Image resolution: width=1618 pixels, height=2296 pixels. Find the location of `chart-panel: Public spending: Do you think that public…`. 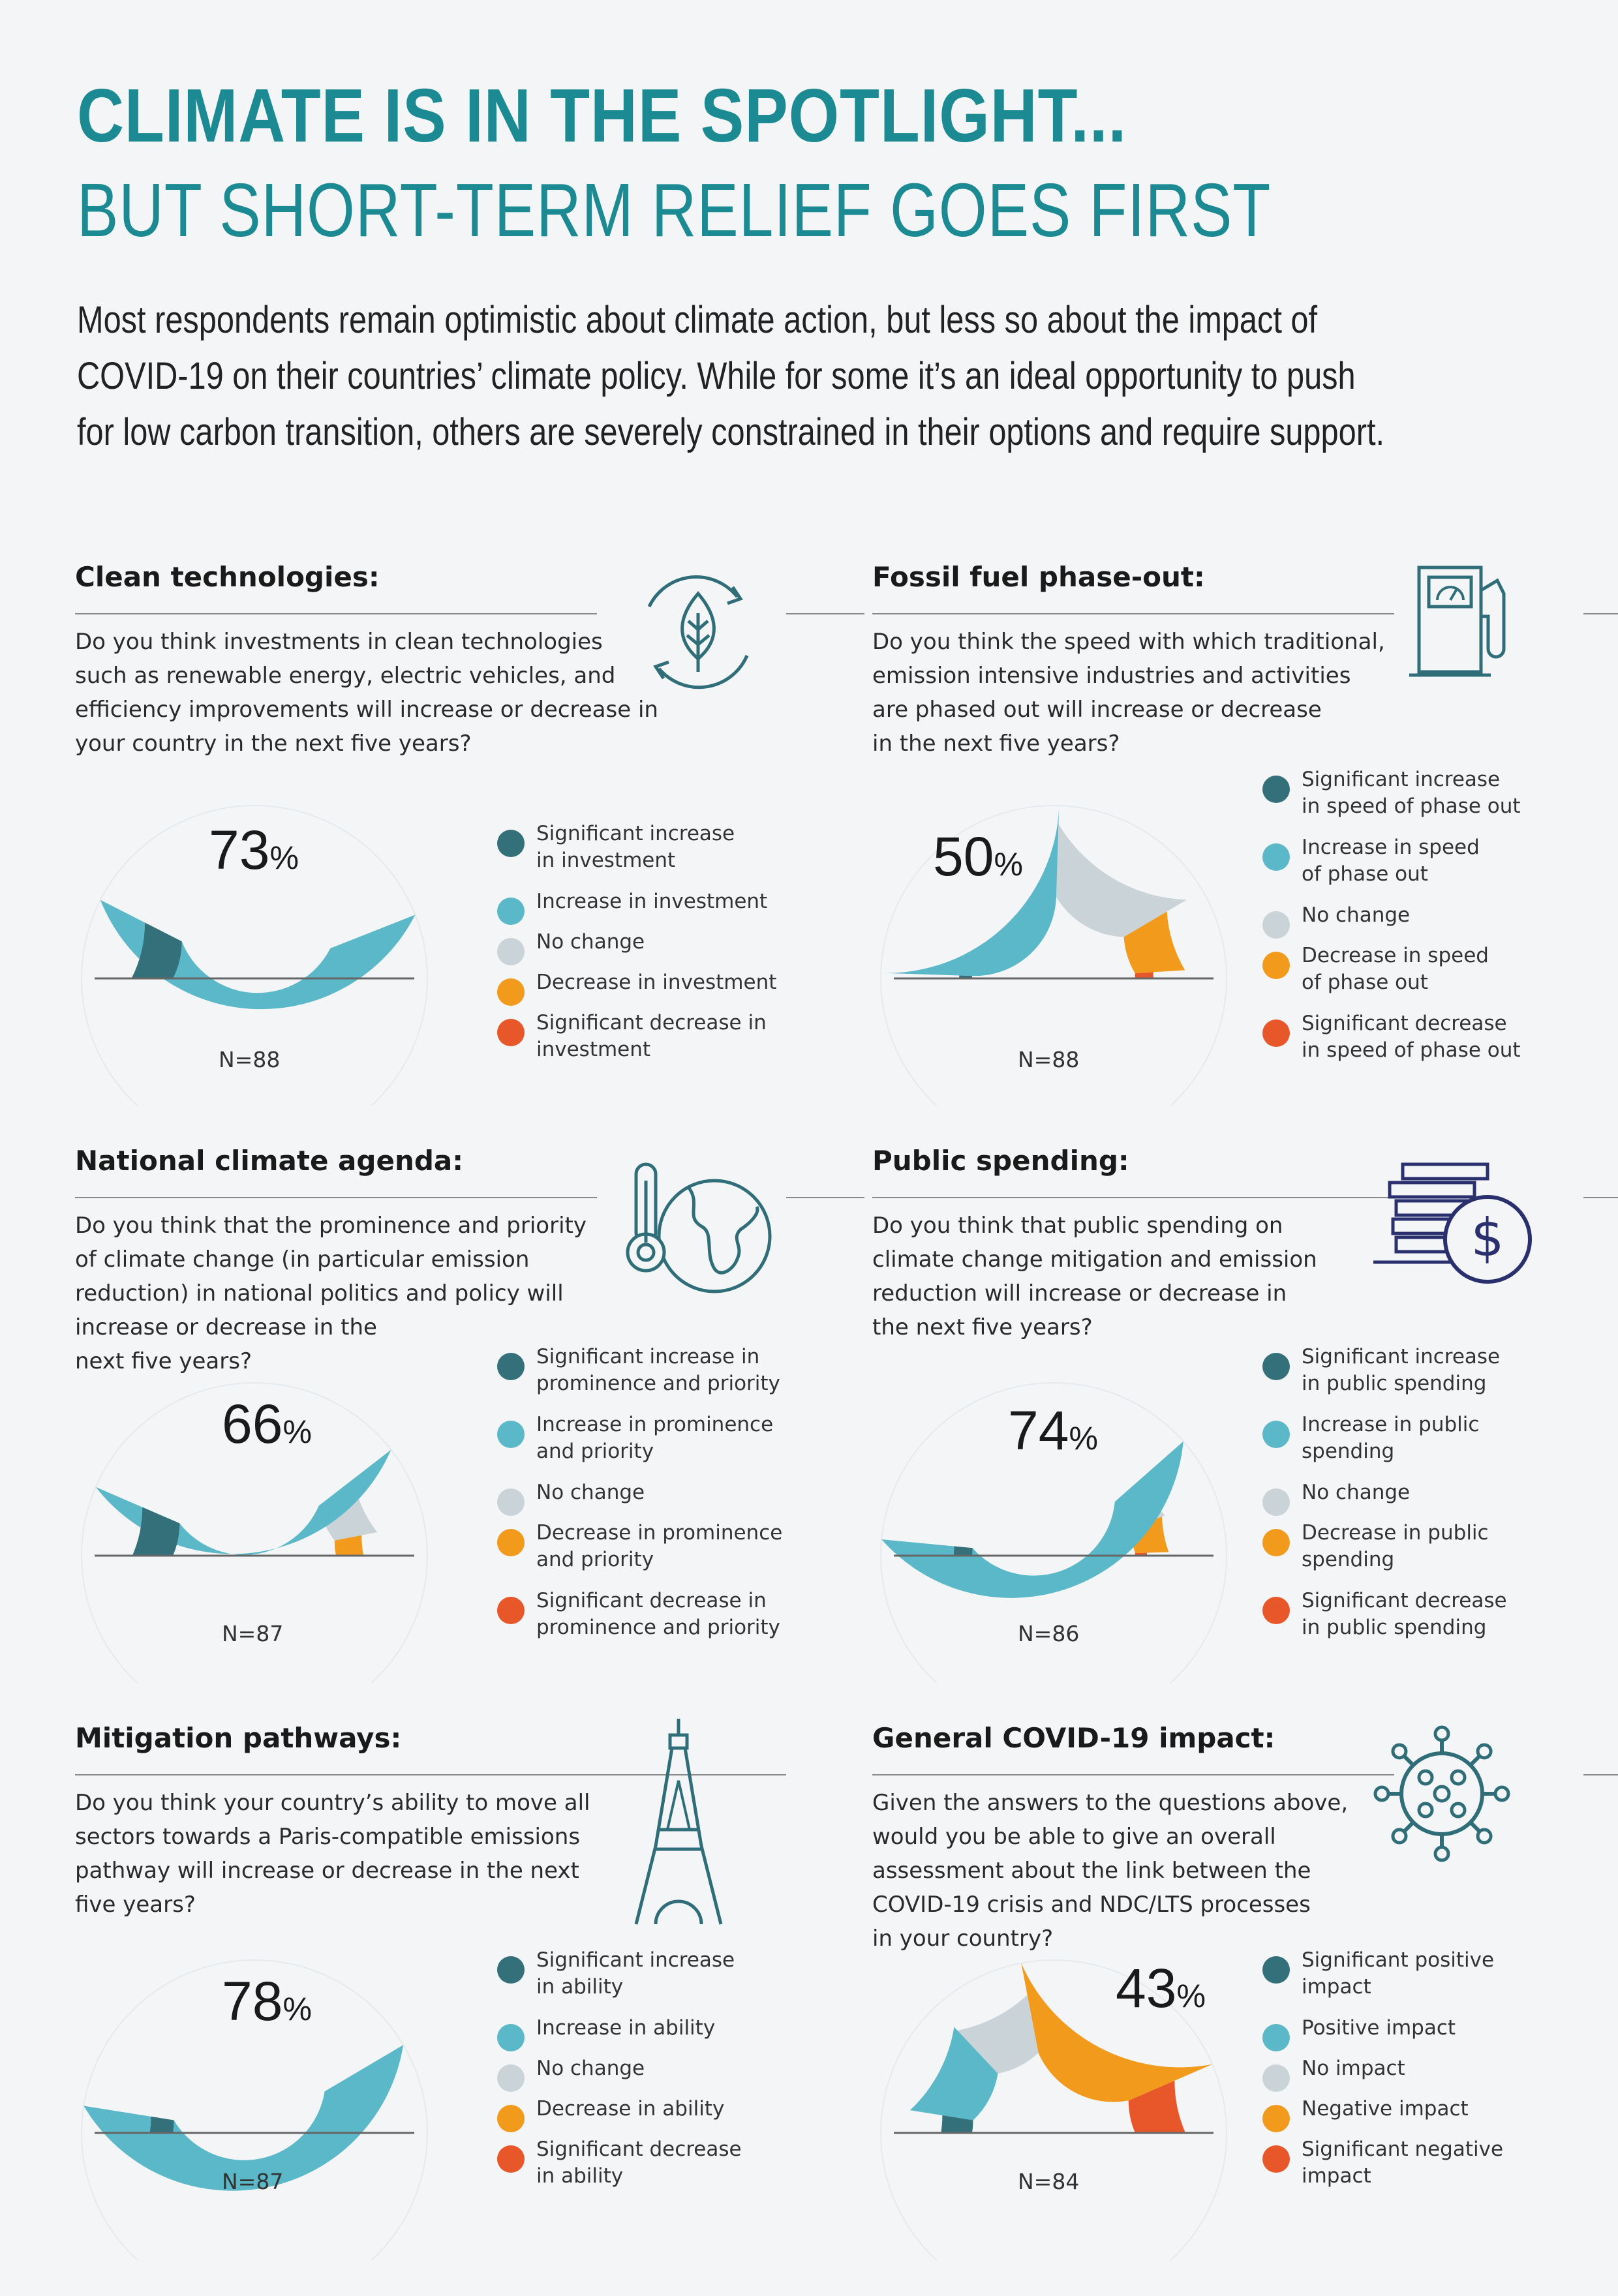

chart-panel: Public spending: Do you think that public… is located at coordinates (1245, 1432).